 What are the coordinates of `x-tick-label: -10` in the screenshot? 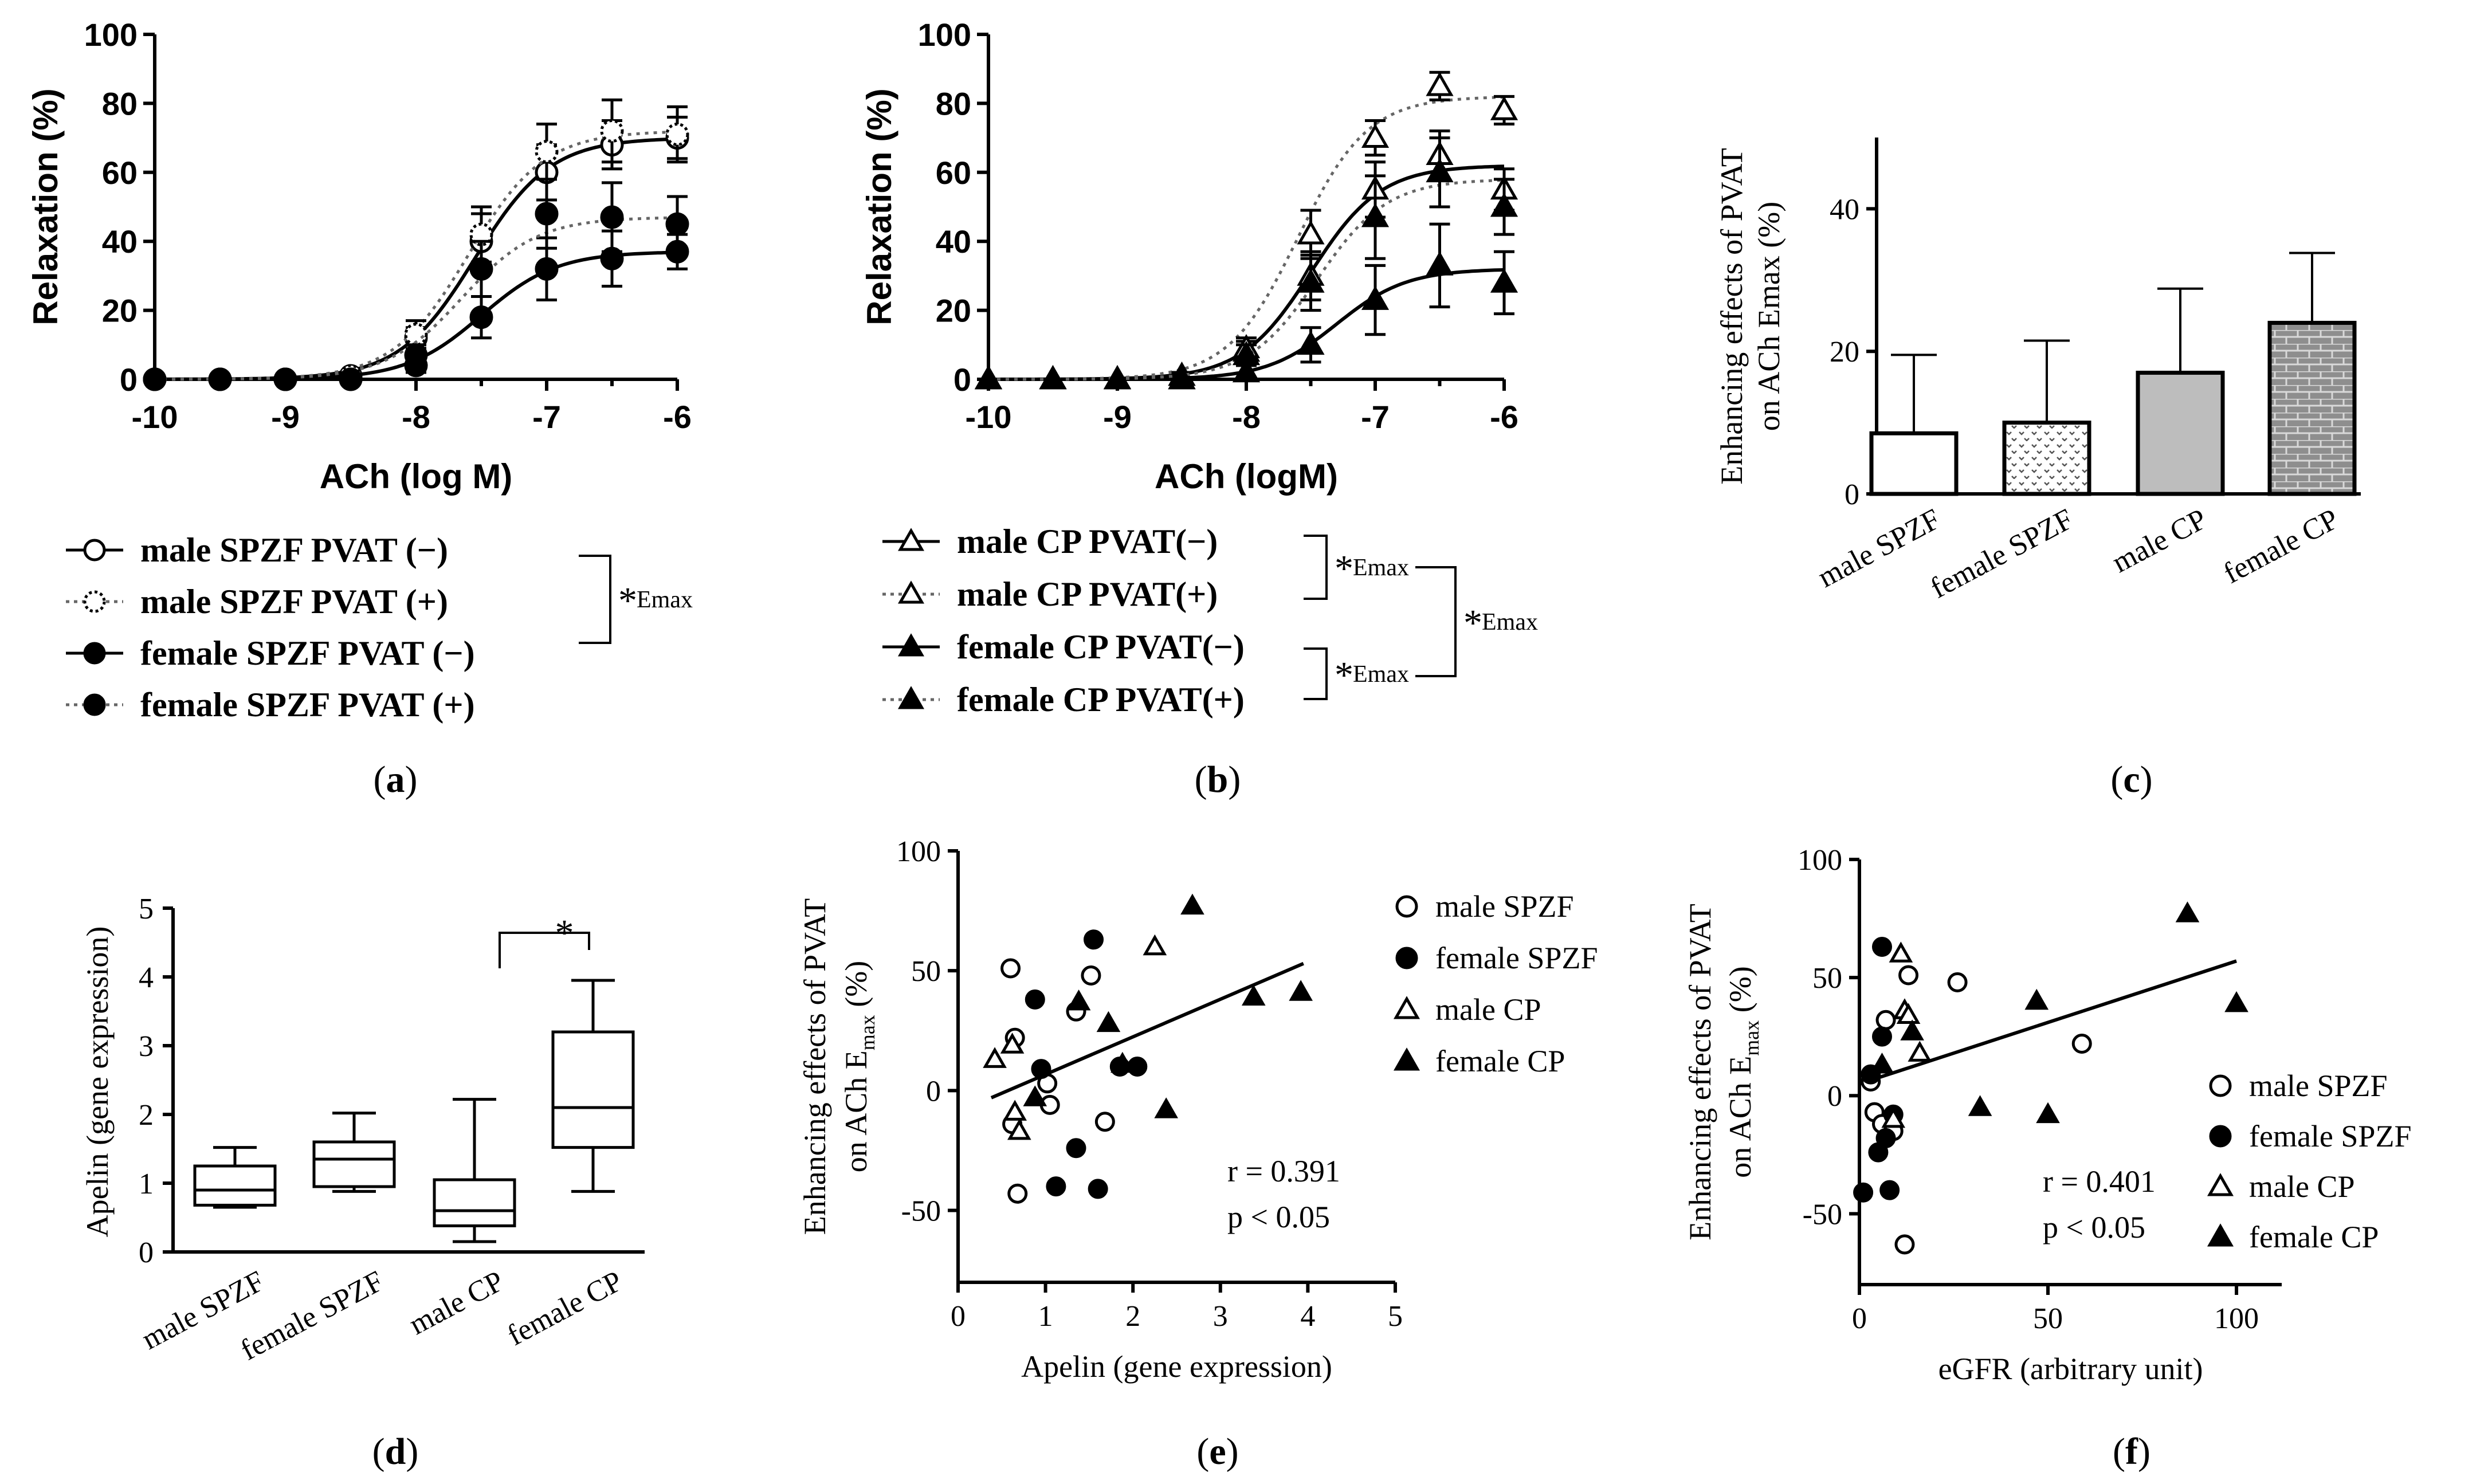 It's located at (989, 417).